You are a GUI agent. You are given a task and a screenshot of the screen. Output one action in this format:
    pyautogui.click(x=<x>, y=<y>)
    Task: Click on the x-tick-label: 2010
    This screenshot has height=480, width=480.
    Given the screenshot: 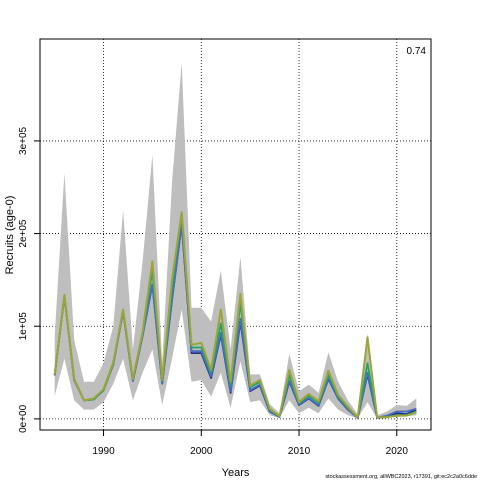 What is the action you would take?
    pyautogui.click(x=299, y=451)
    